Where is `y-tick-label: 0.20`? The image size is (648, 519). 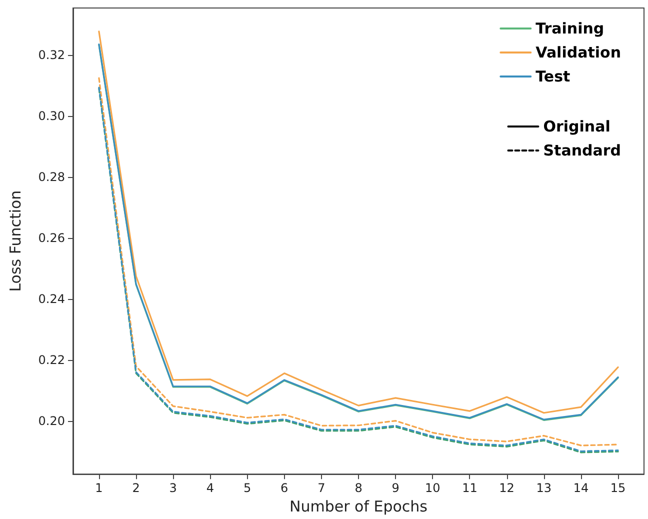 y-tick-label: 0.20 is located at coordinates (51, 421).